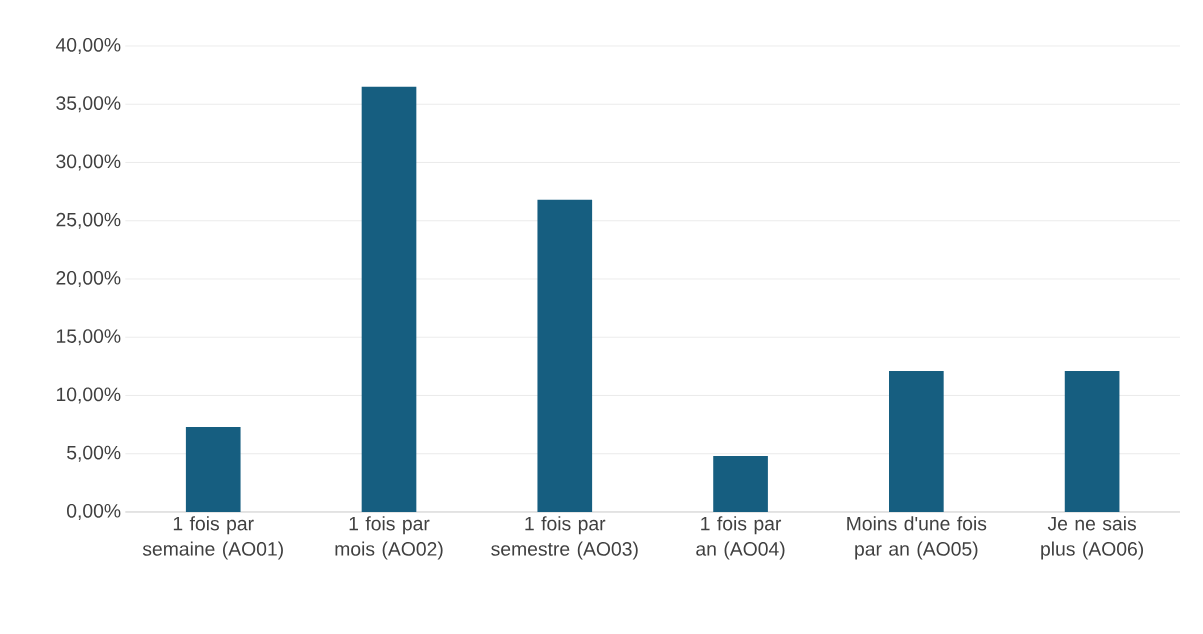  I want to click on y-tick-label: 30,00%, so click(88, 162).